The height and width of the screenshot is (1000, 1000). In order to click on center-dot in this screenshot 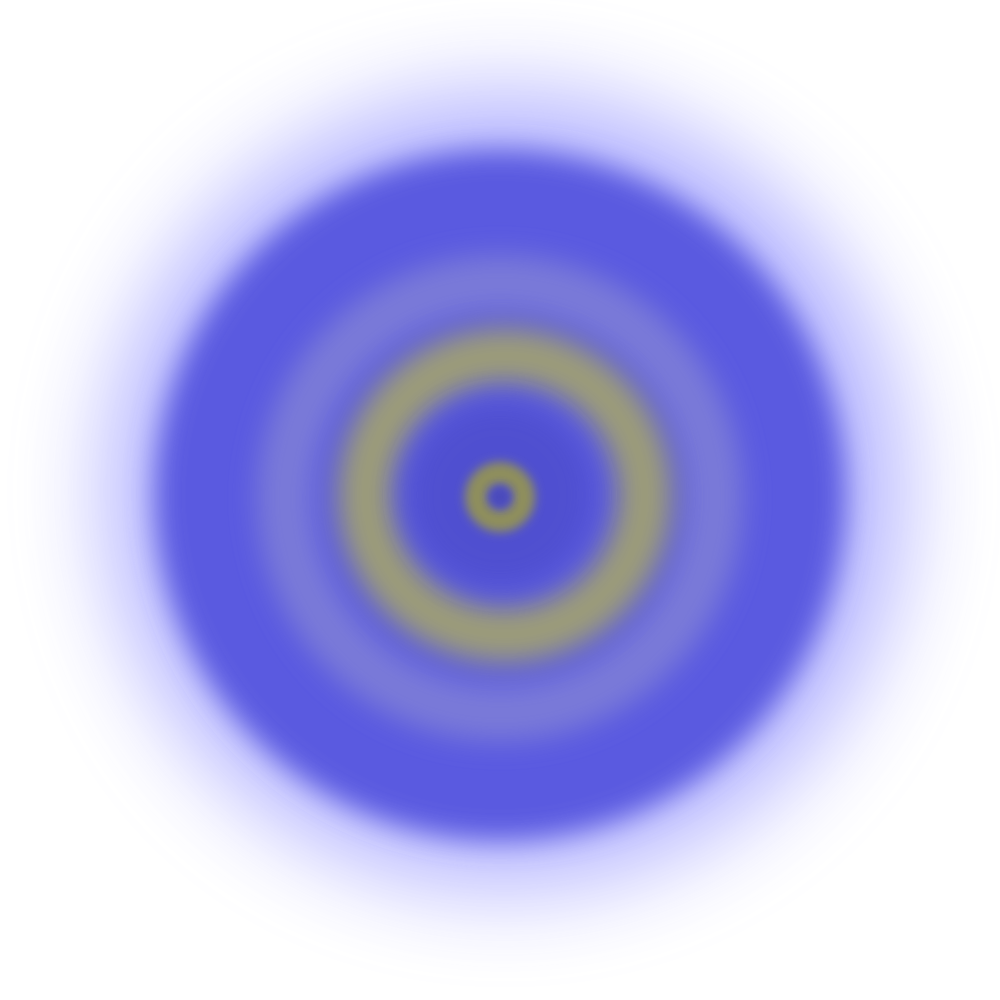, I will do `click(500, 497)`.